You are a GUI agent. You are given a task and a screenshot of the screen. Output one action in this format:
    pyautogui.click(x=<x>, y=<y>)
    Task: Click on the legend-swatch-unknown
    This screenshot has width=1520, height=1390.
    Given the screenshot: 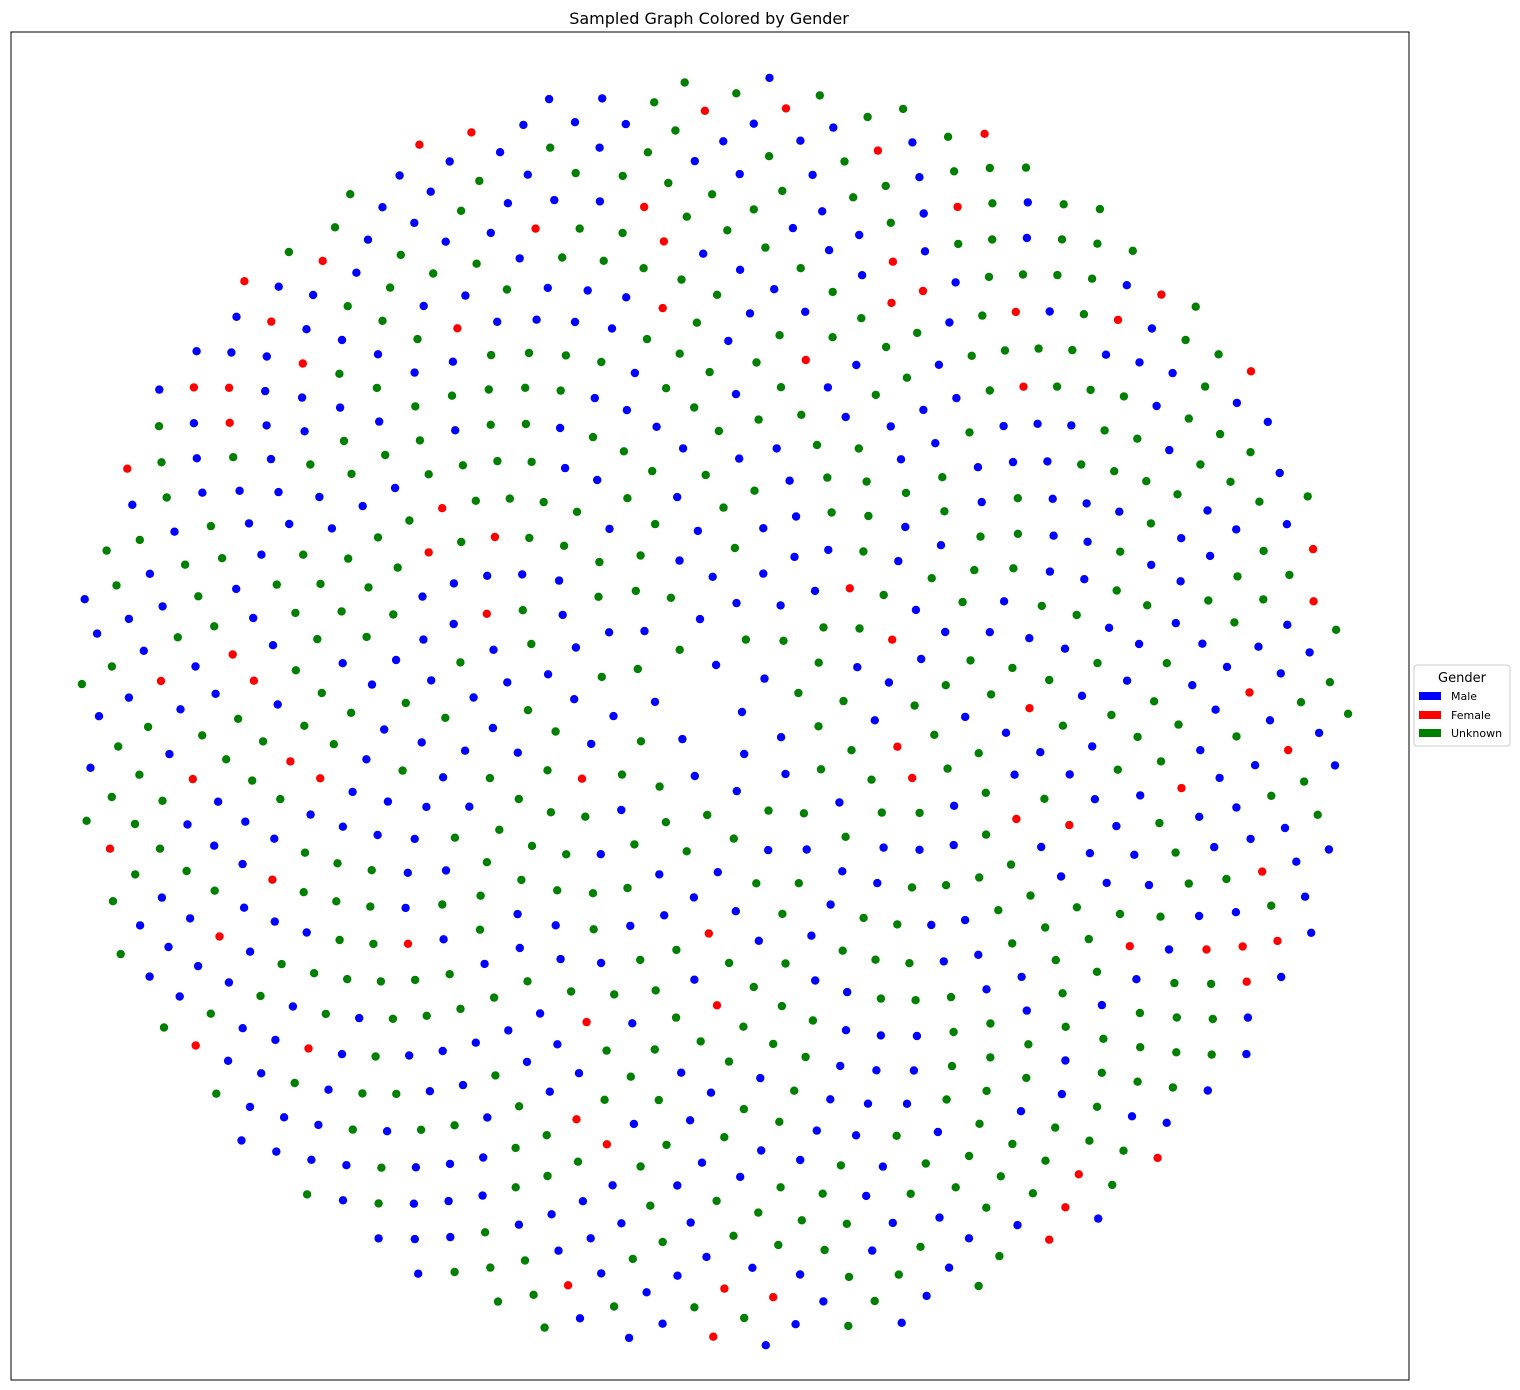 What is the action you would take?
    pyautogui.click(x=1430, y=733)
    